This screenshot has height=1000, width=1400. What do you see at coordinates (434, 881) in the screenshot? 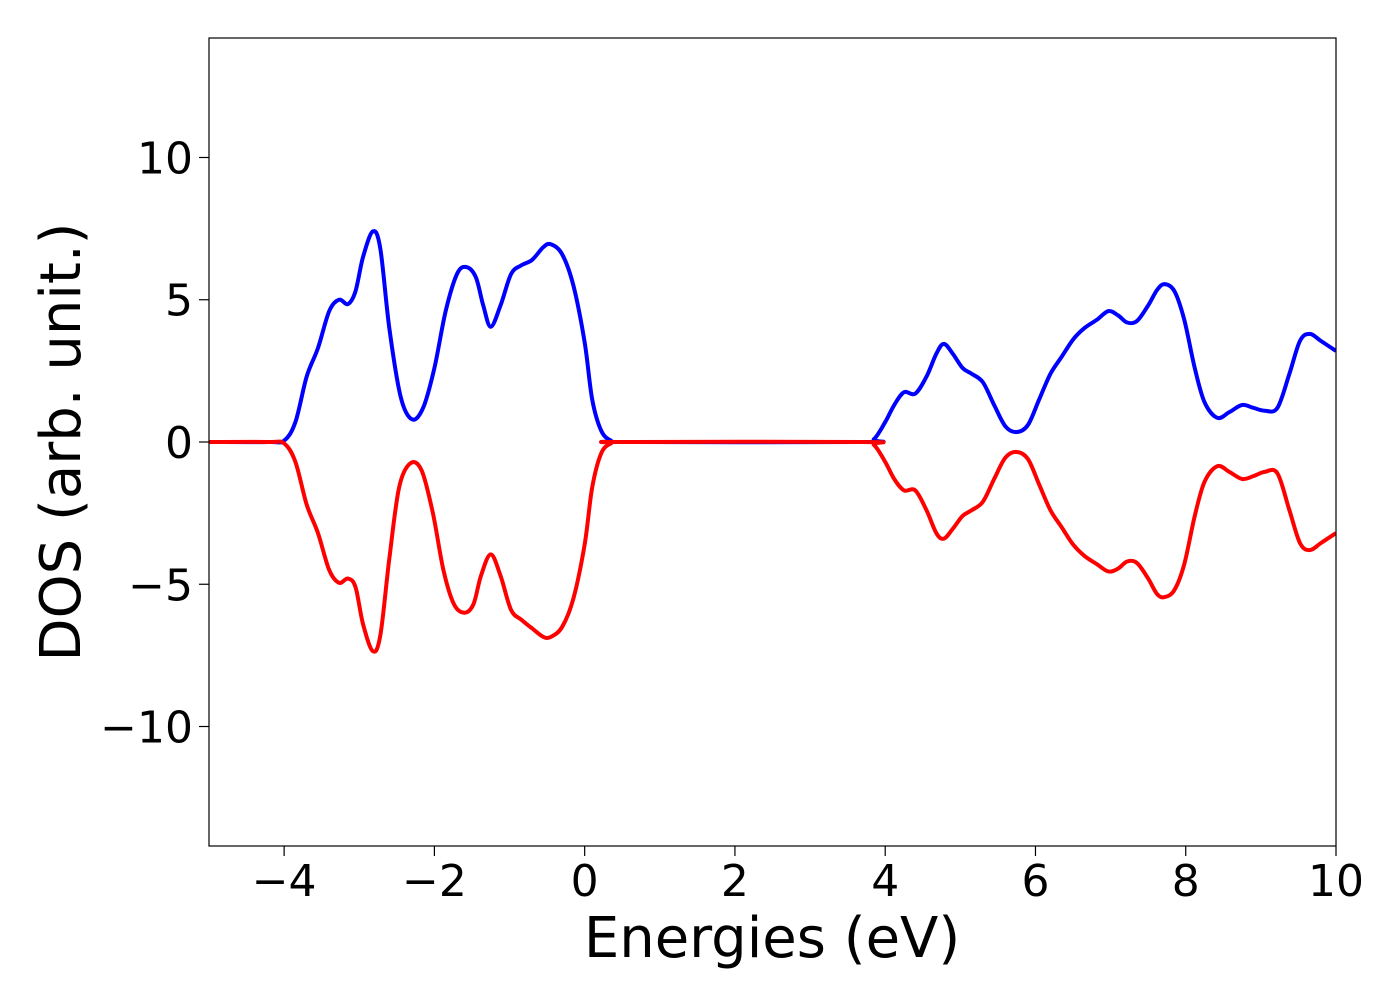
I see `x-tick-label: −2` at bounding box center [434, 881].